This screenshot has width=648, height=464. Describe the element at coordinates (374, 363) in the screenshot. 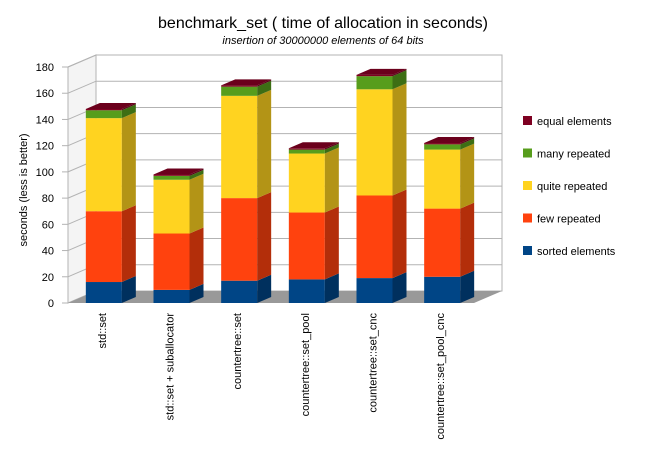

I see `x-tick-label: countertree::set_cnc` at that location.